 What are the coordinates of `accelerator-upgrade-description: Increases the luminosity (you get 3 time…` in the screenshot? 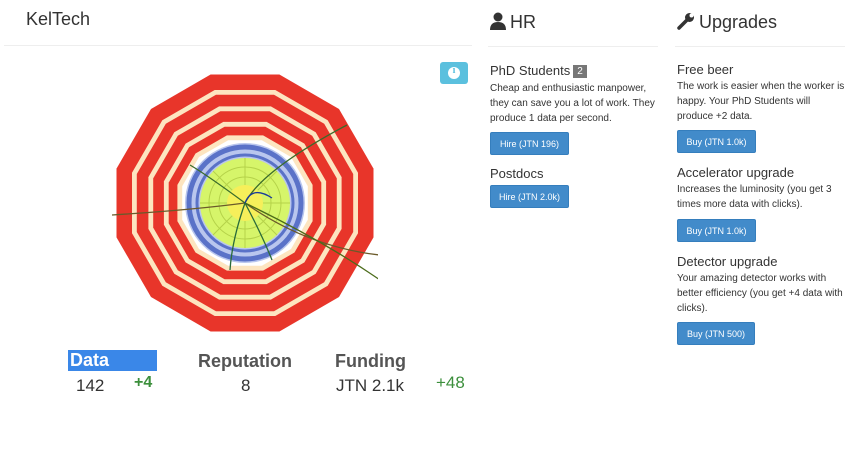 It's located at (754, 197).